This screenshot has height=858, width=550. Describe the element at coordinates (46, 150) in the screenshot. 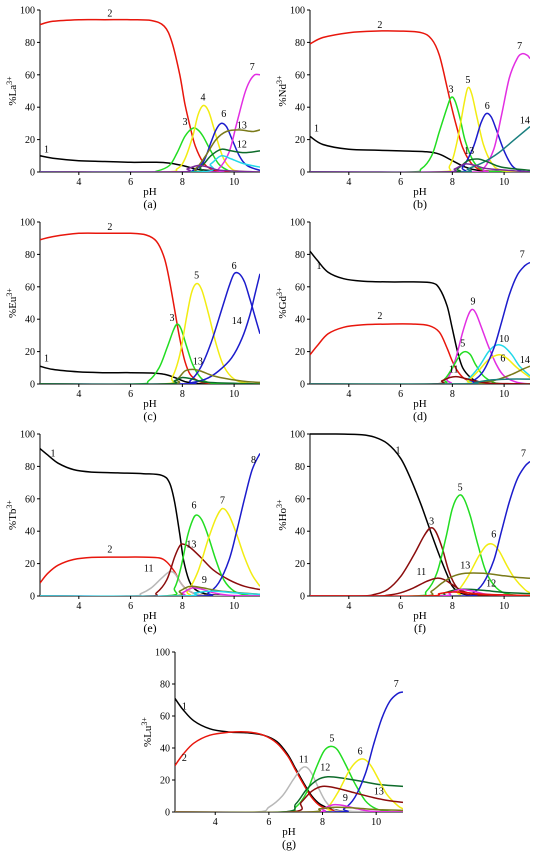

I see `curve-label: 1` at that location.